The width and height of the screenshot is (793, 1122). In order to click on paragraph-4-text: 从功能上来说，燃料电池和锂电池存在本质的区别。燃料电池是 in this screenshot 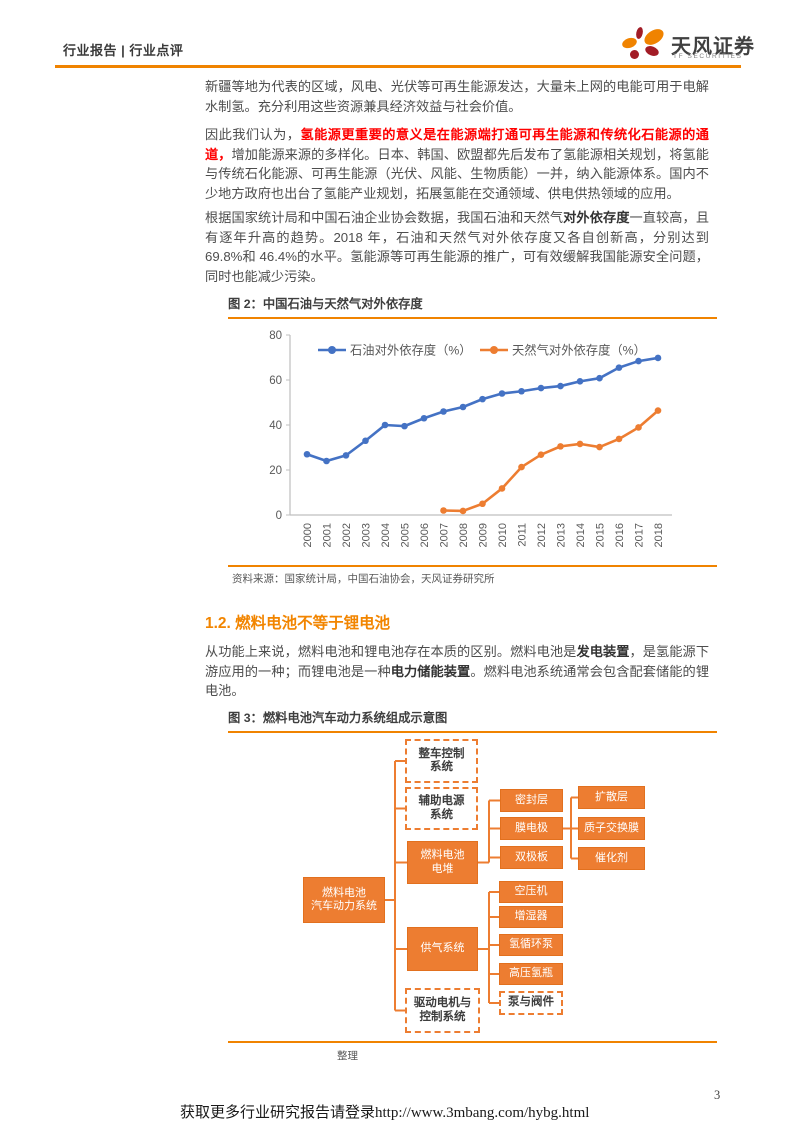, I will do `click(391, 651)`.